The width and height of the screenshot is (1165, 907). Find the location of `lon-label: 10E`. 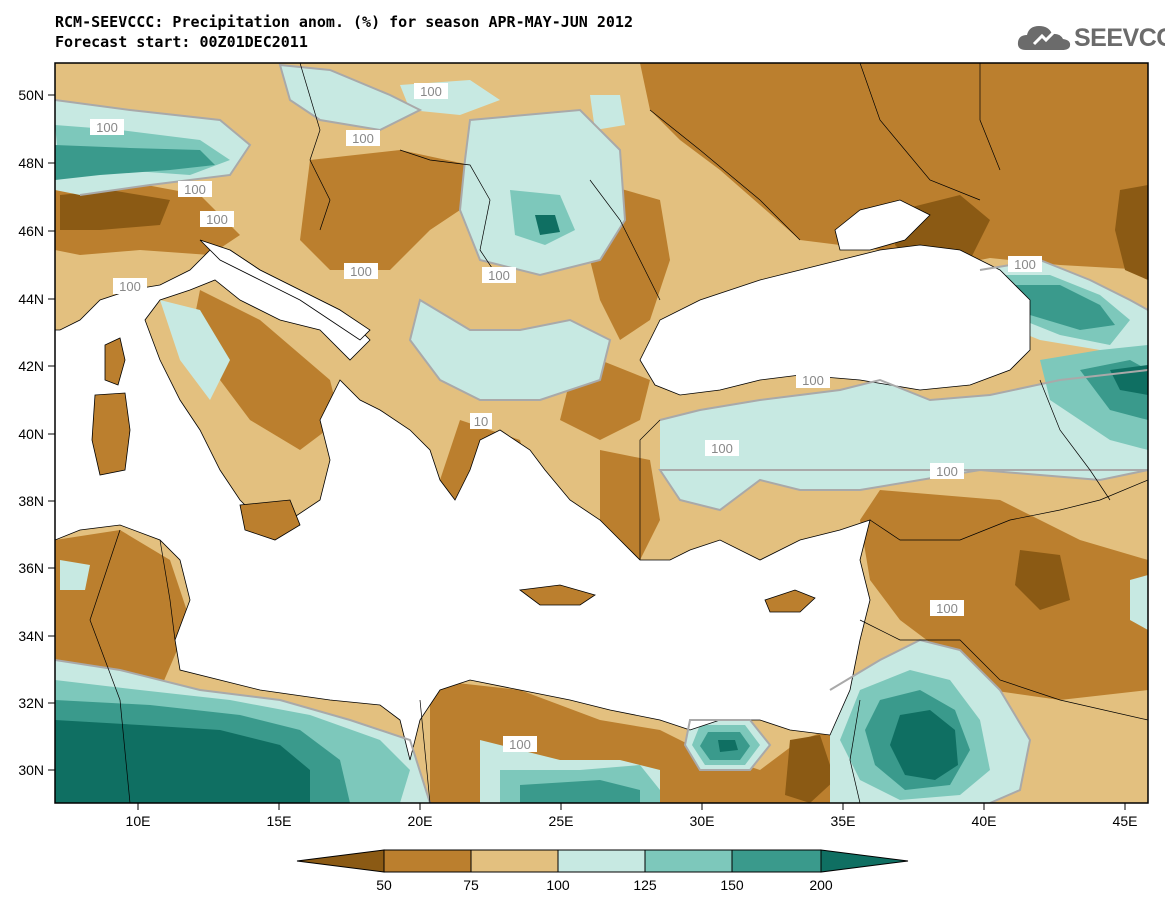

lon-label: 10E is located at coordinates (138, 821).